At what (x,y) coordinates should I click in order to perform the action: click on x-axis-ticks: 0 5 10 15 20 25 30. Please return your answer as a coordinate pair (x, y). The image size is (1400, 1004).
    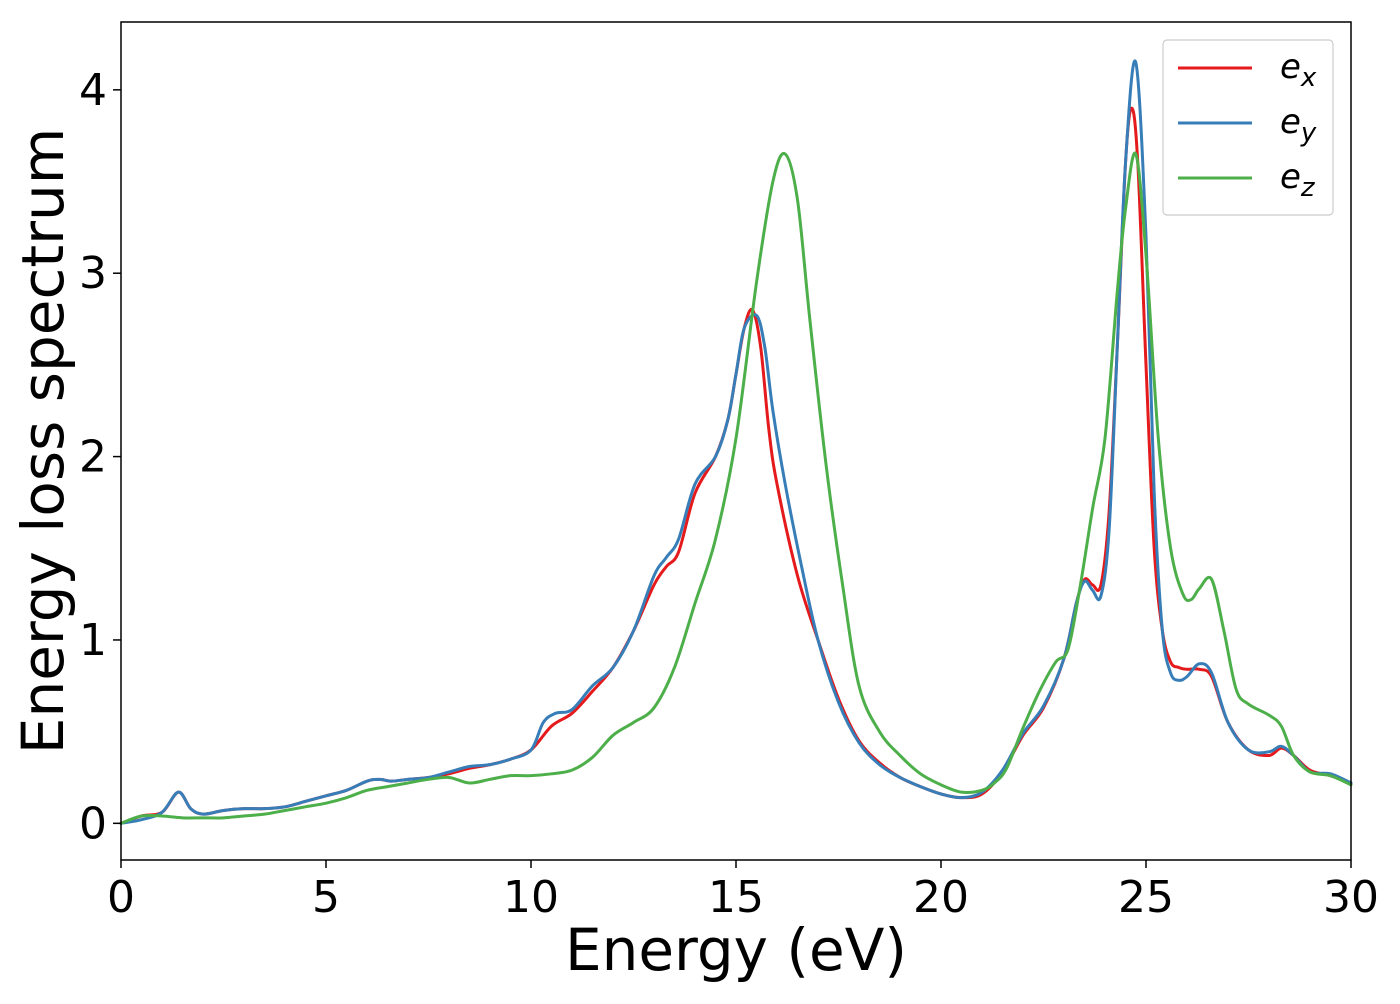
    Looking at the image, I should click on (743, 891).